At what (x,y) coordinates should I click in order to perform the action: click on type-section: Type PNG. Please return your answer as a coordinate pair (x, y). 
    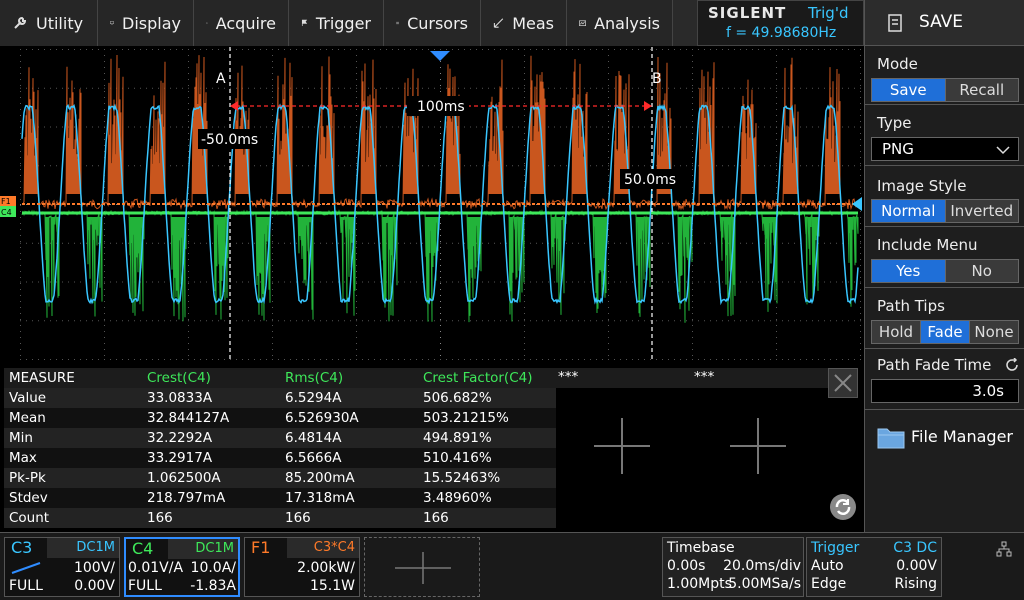
    Looking at the image, I should click on (944, 136).